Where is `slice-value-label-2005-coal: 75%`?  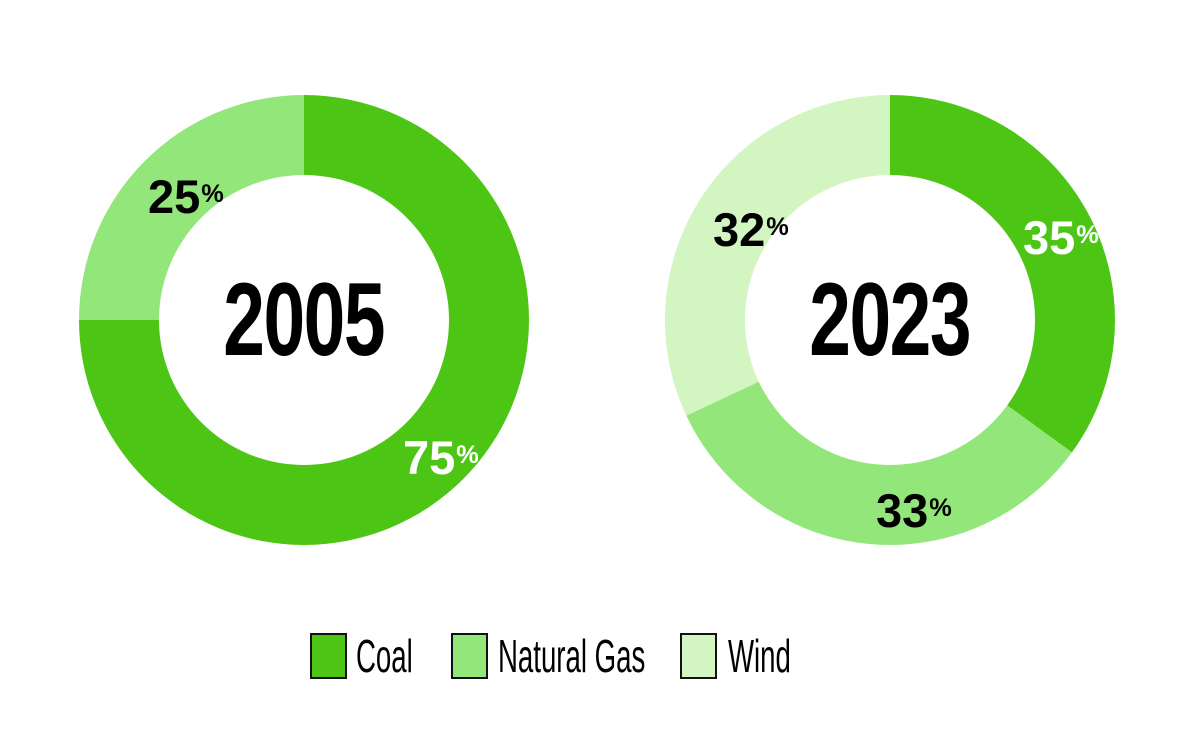 slice-value-label-2005-coal: 75% is located at coordinates (441, 458).